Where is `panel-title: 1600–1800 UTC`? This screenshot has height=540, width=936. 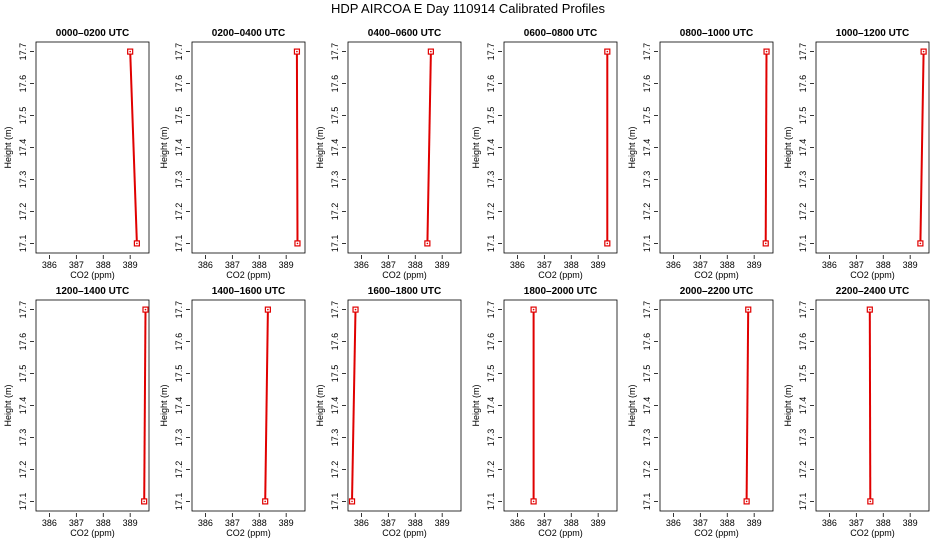
panel-title: 1600–1800 UTC is located at coordinates (404, 291).